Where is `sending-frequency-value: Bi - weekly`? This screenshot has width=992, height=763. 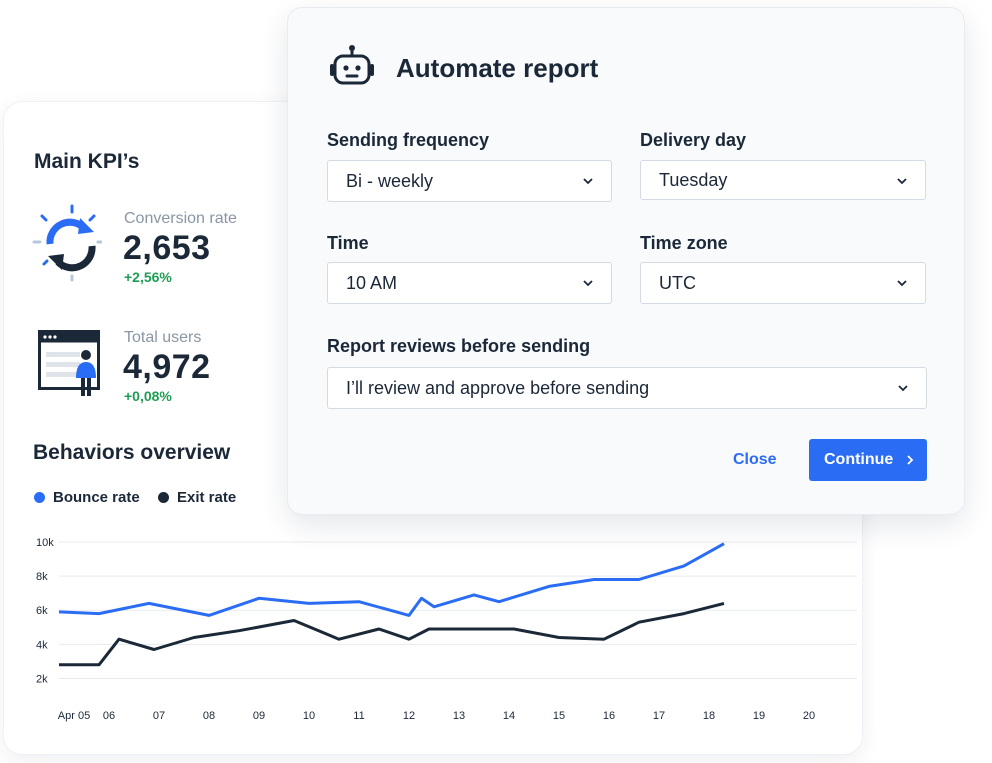
sending-frequency-value: Bi - weekly is located at coordinates (390, 180).